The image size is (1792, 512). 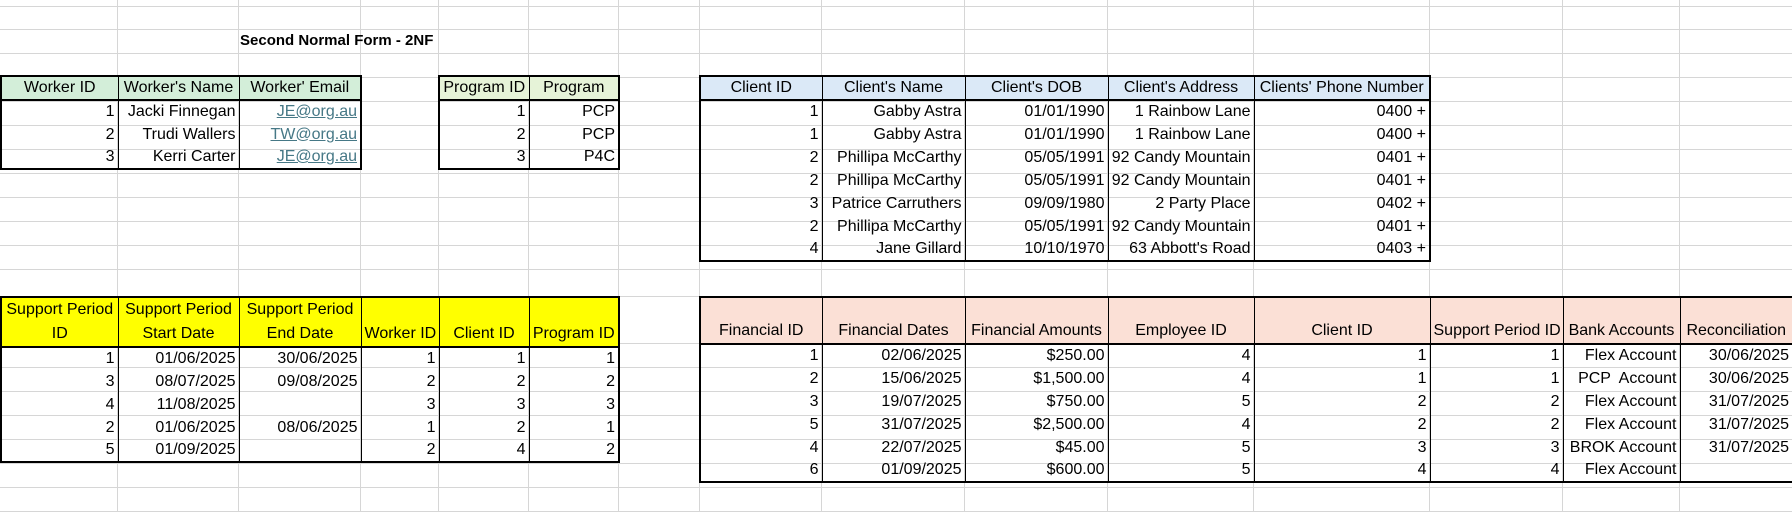 I want to click on header-cell: Worker ID, so click(x=60, y=88).